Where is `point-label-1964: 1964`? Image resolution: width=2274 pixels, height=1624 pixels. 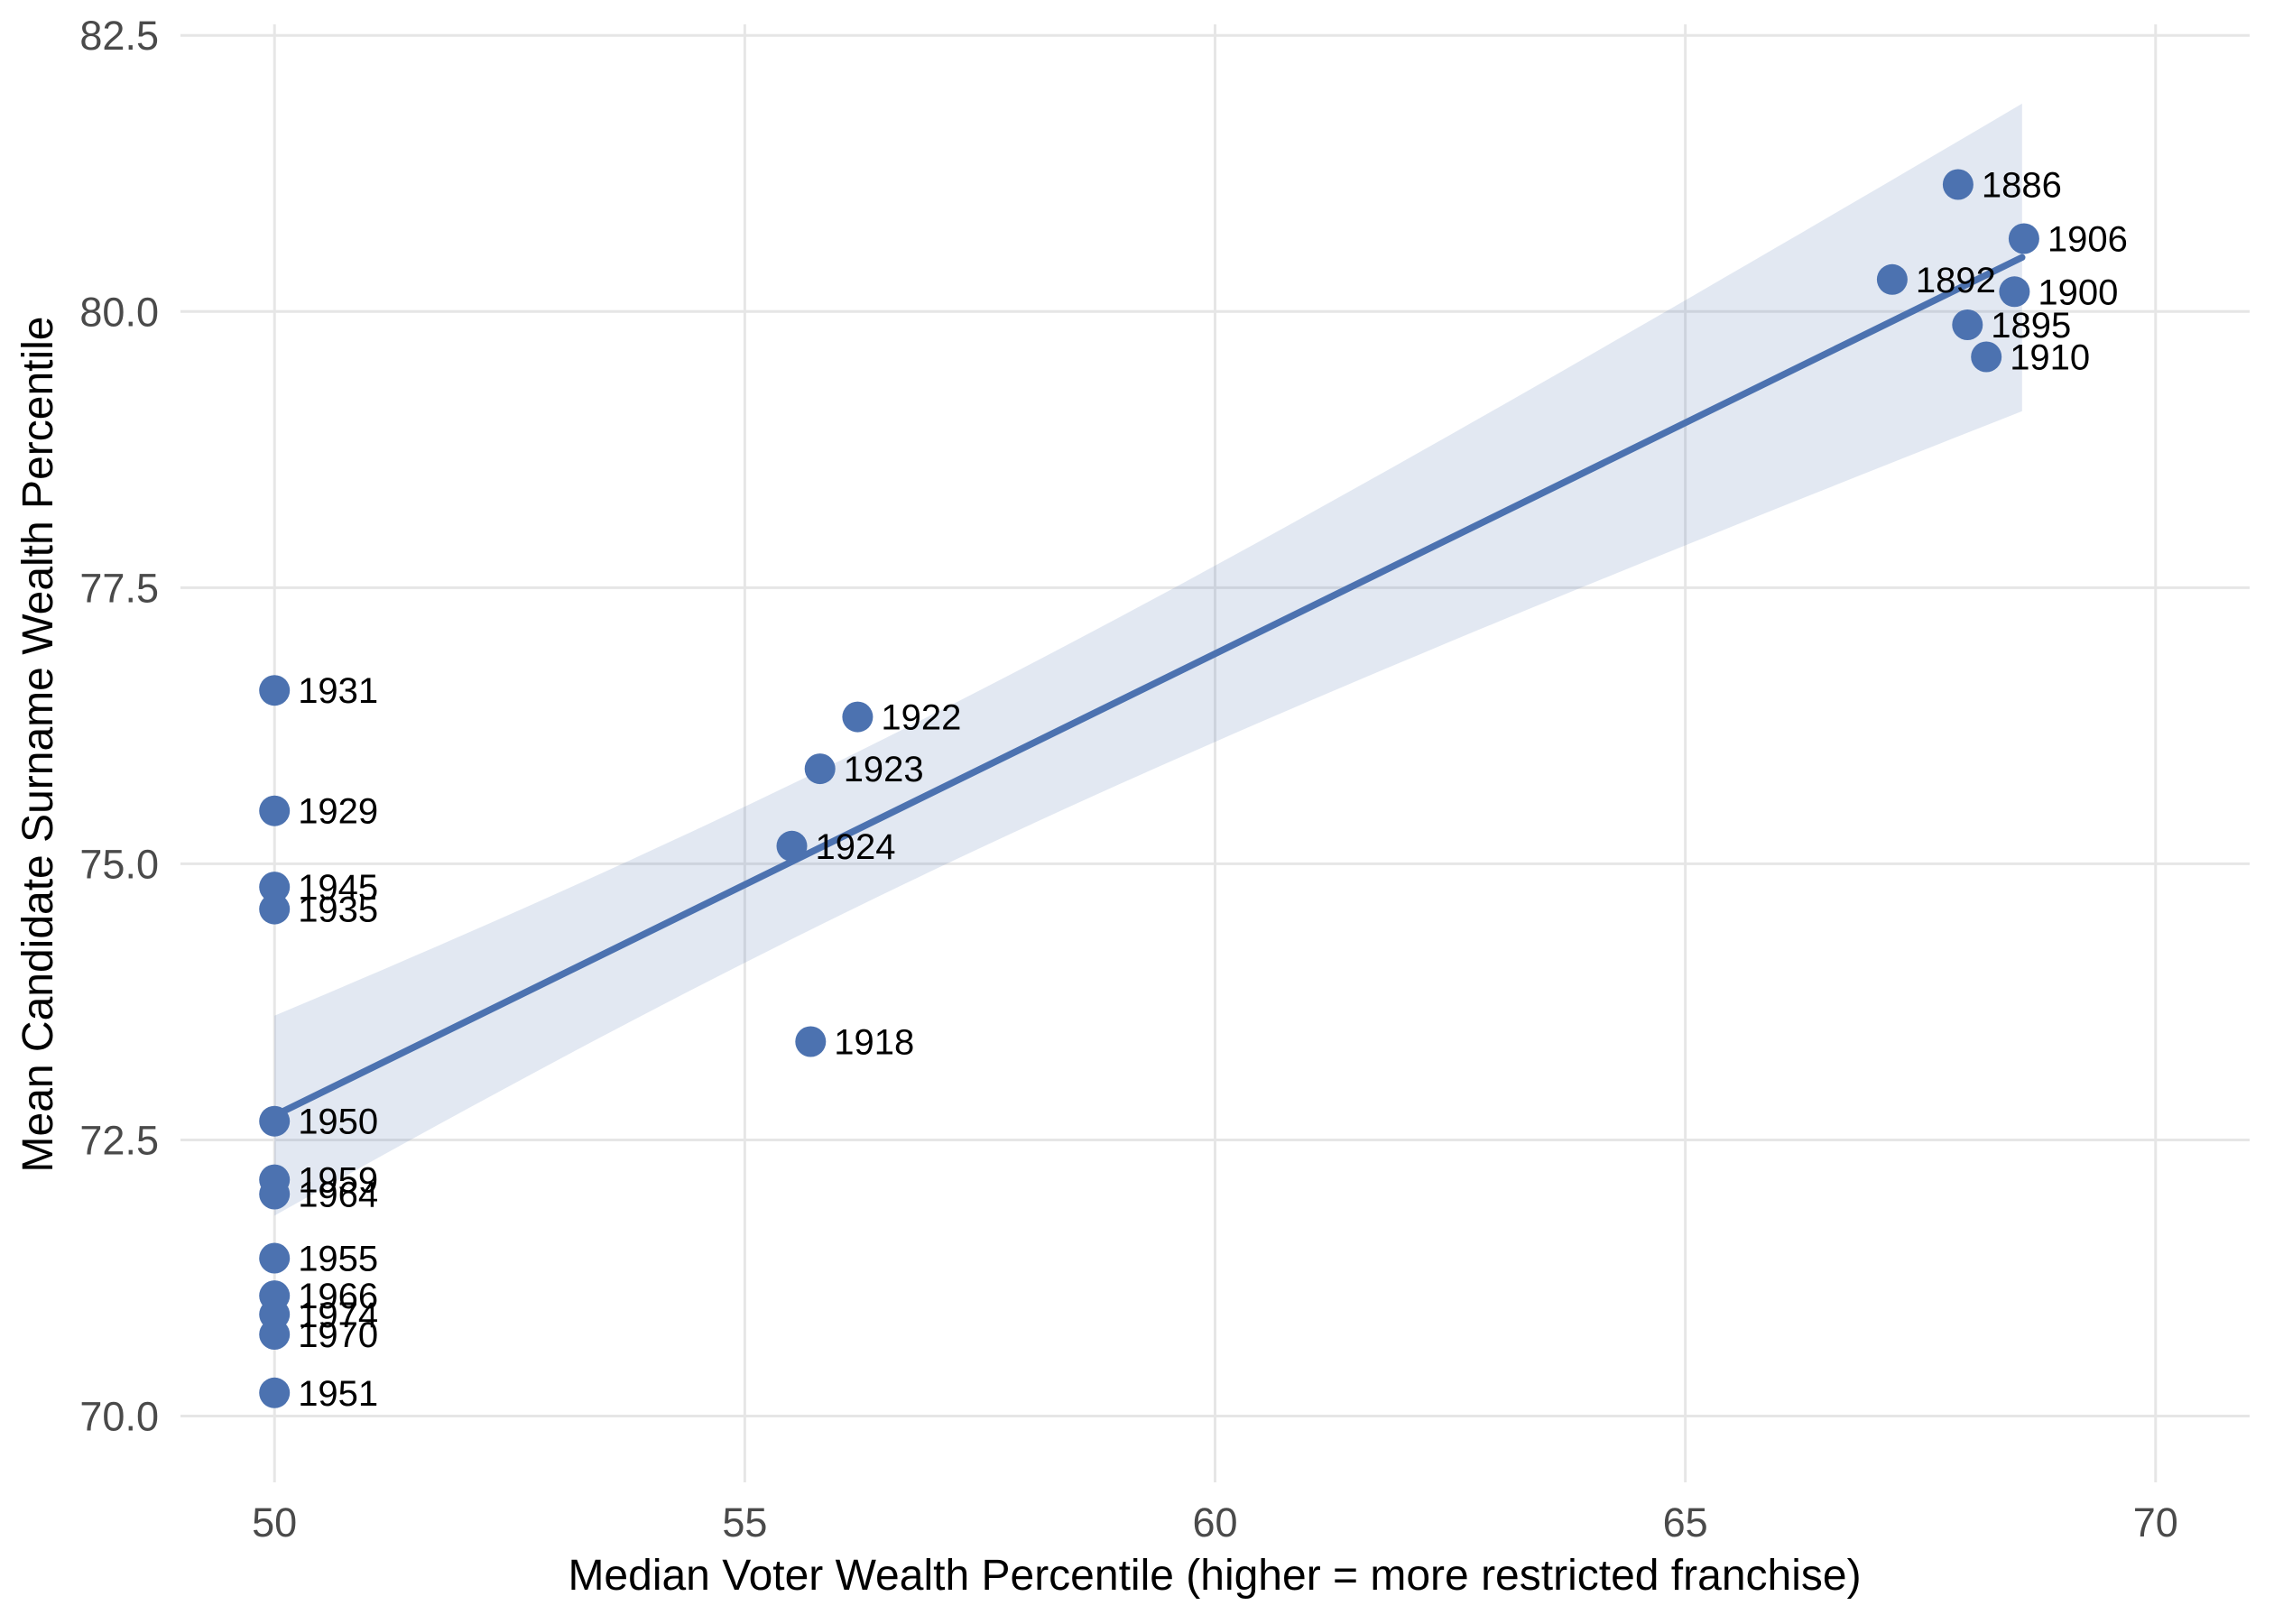 point-label-1964: 1964 is located at coordinates (338, 1195).